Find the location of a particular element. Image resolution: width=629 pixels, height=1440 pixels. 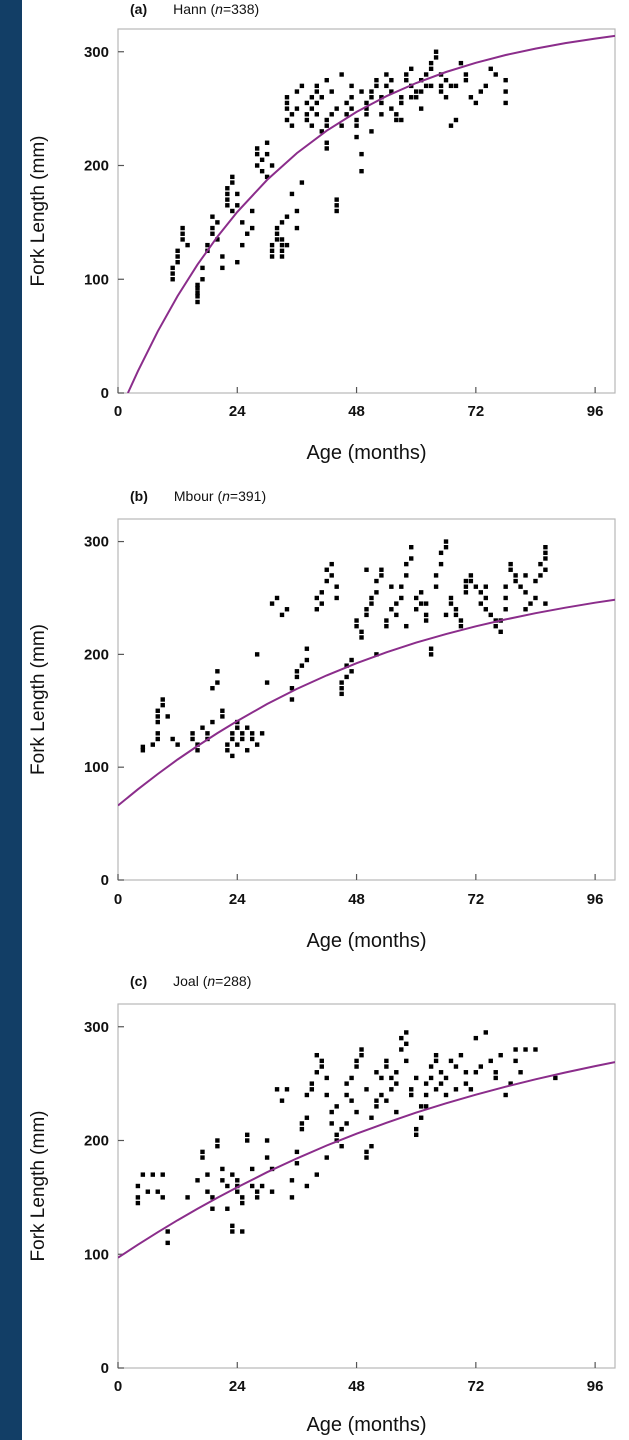

y-tick-label: 0 is located at coordinates (105, 1368).